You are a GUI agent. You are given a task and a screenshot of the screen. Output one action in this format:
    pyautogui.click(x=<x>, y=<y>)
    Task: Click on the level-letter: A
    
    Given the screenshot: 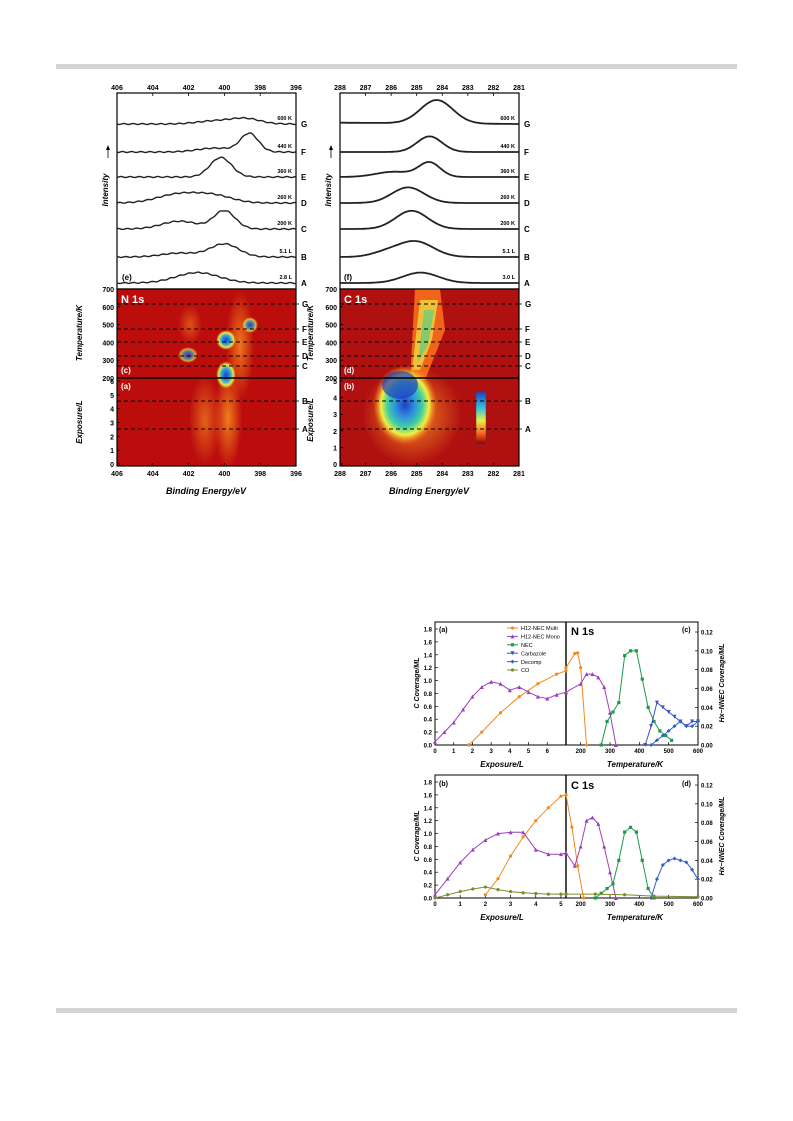 What is the action you would take?
    pyautogui.click(x=528, y=429)
    